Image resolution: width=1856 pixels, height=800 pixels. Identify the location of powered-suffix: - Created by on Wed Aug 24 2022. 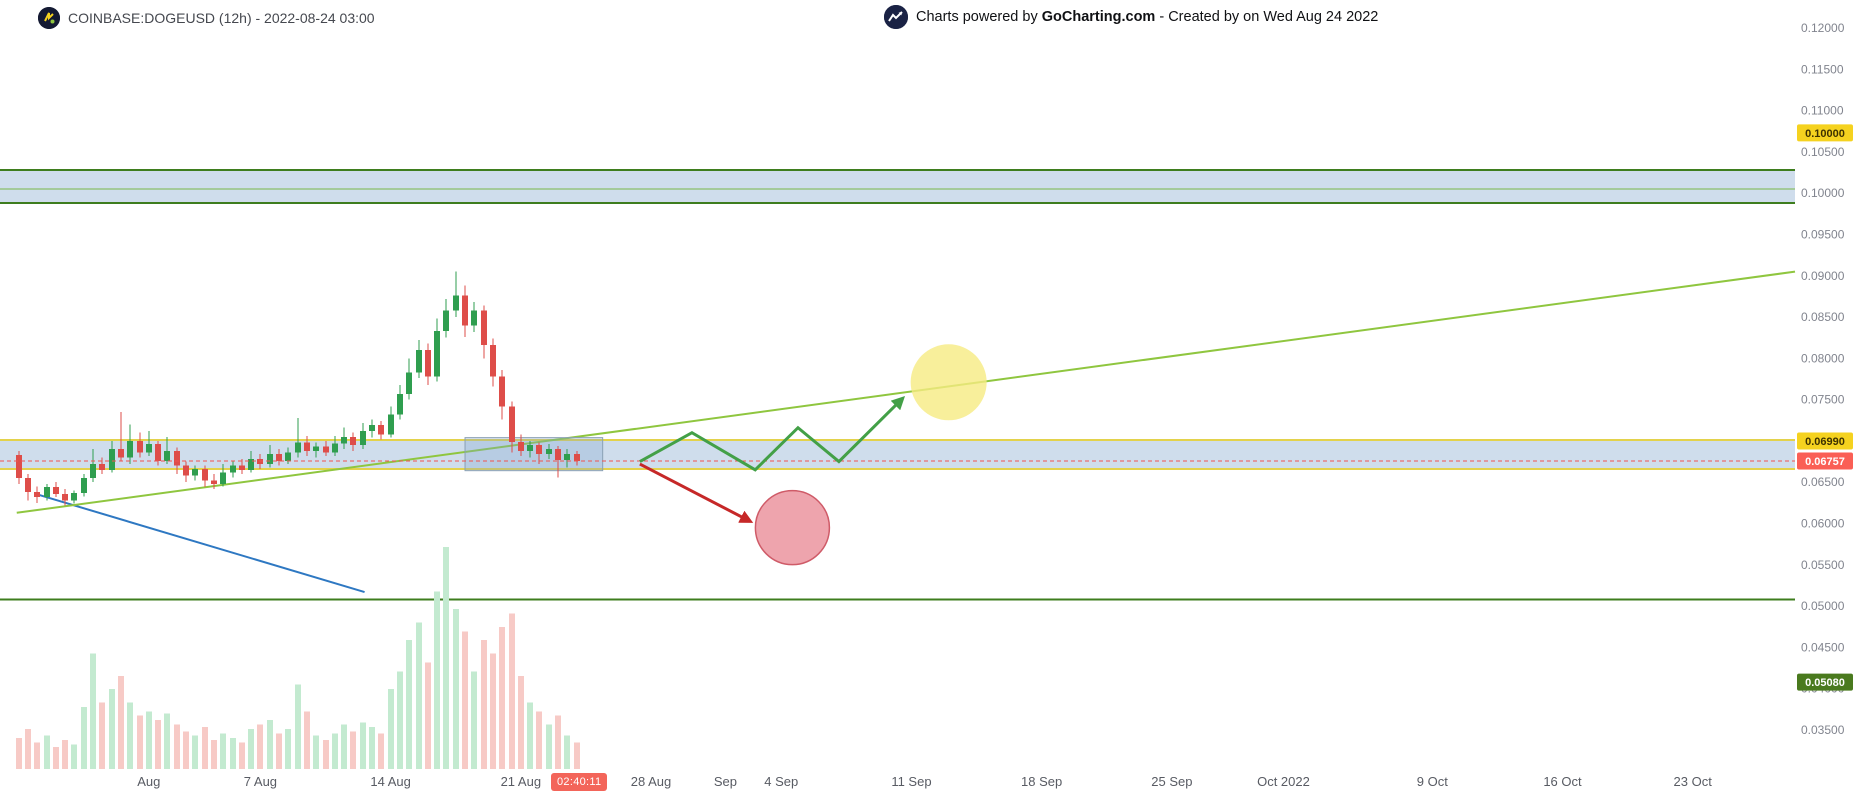
(1267, 17).